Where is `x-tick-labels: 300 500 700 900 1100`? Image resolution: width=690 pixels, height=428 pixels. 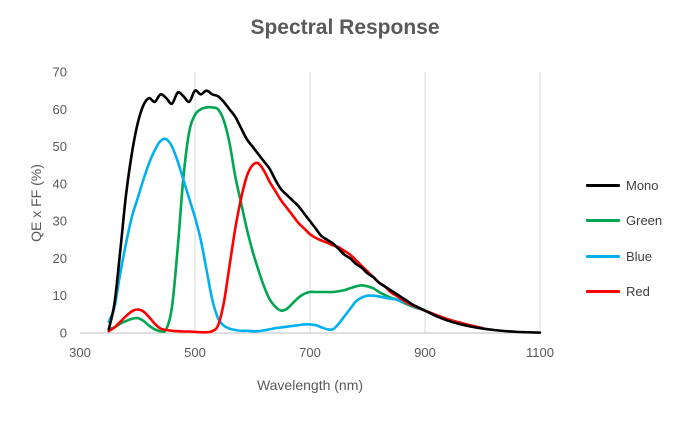
x-tick-labels: 300 500 700 900 1100 is located at coordinates (311, 352).